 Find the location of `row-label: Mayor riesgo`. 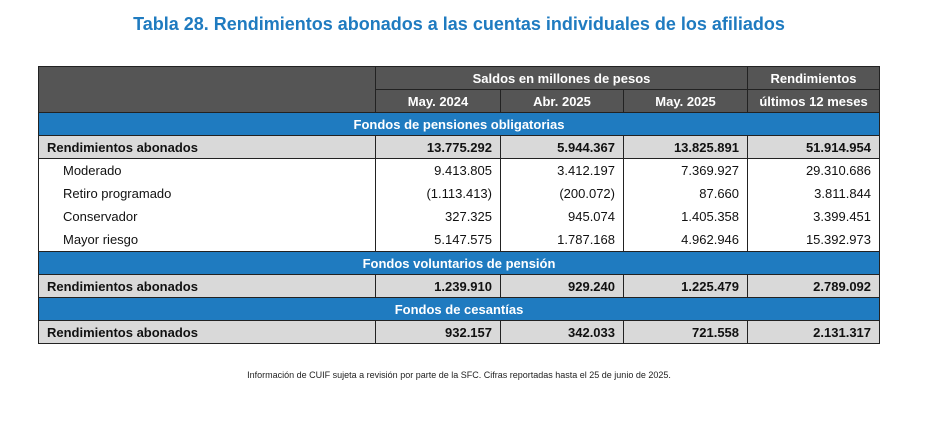

row-label: Mayor riesgo is located at coordinates (207, 240).